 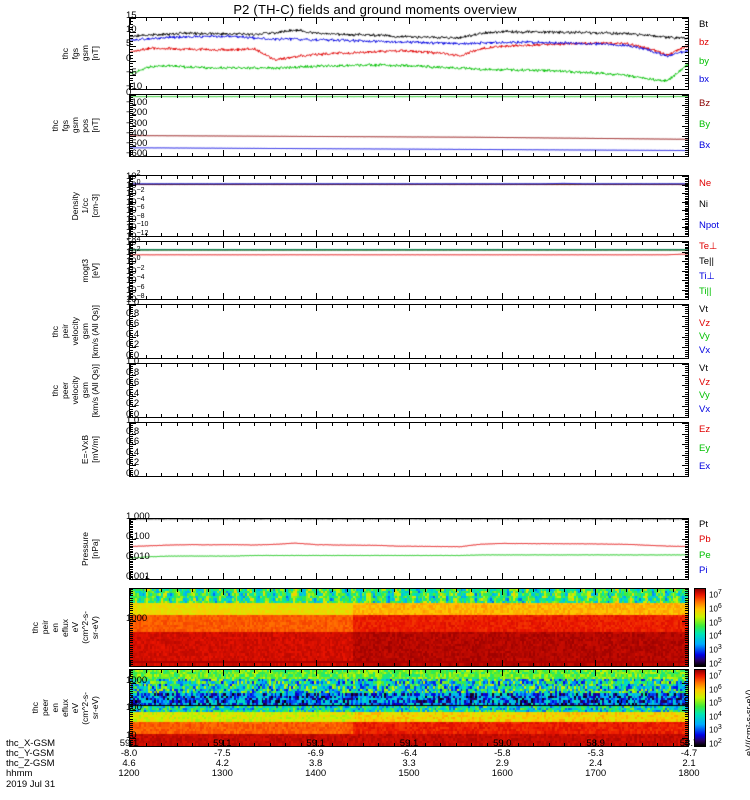 What do you see at coordinates (707, 276) in the screenshot?
I see `legend-item-Ti: Ti⊥` at bounding box center [707, 276].